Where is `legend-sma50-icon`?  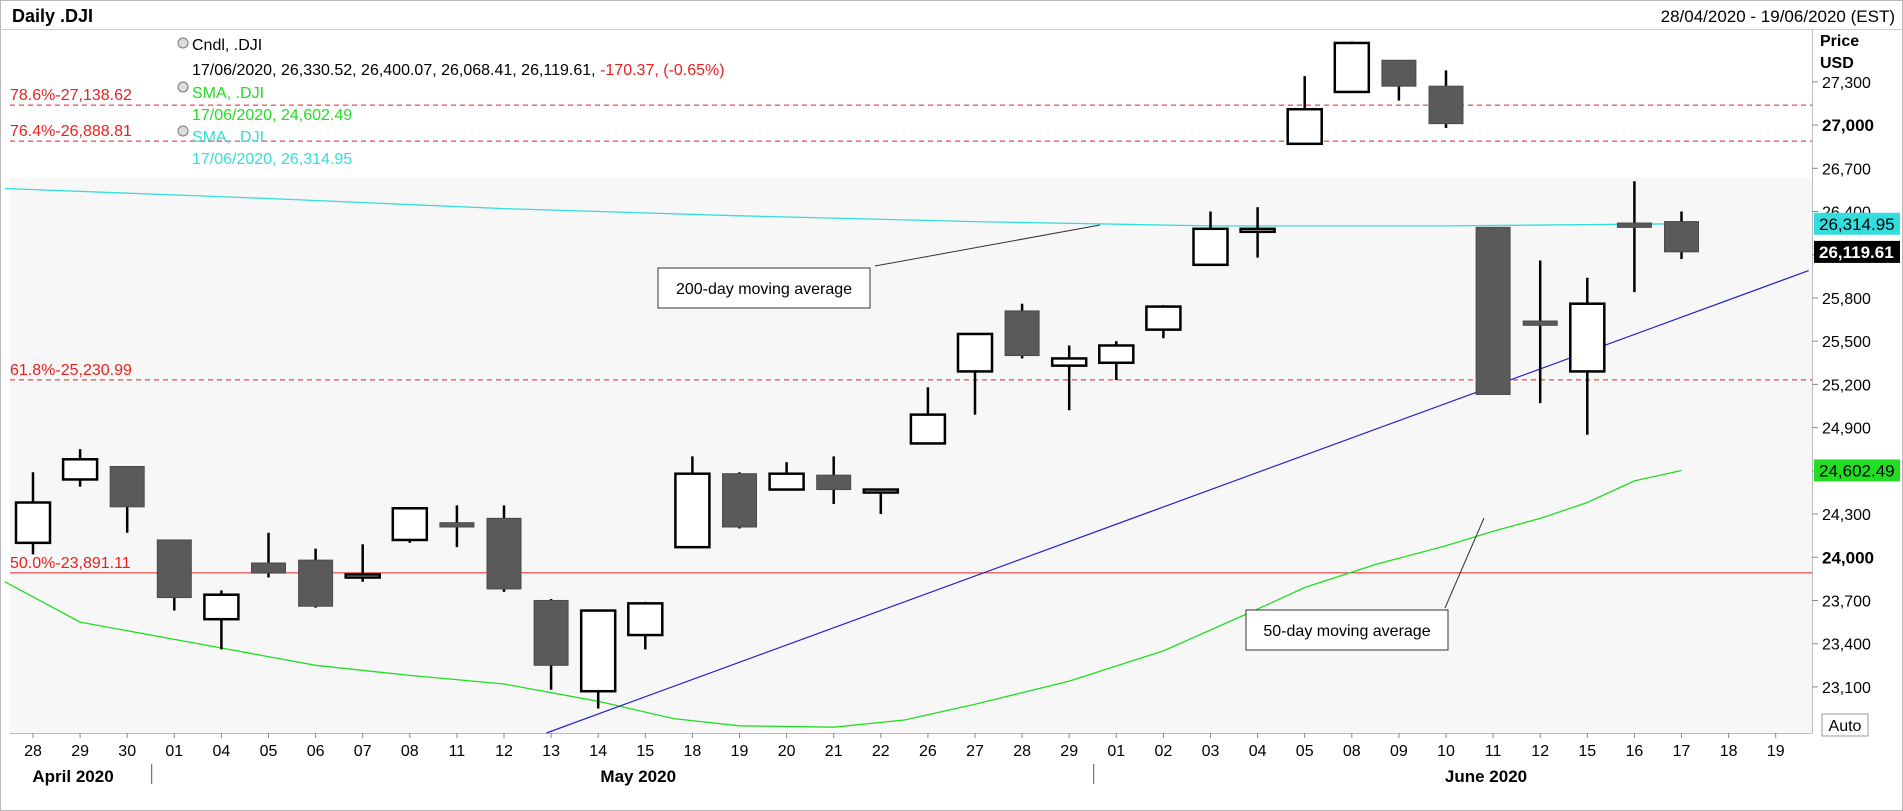
legend-sma50-icon is located at coordinates (183, 87).